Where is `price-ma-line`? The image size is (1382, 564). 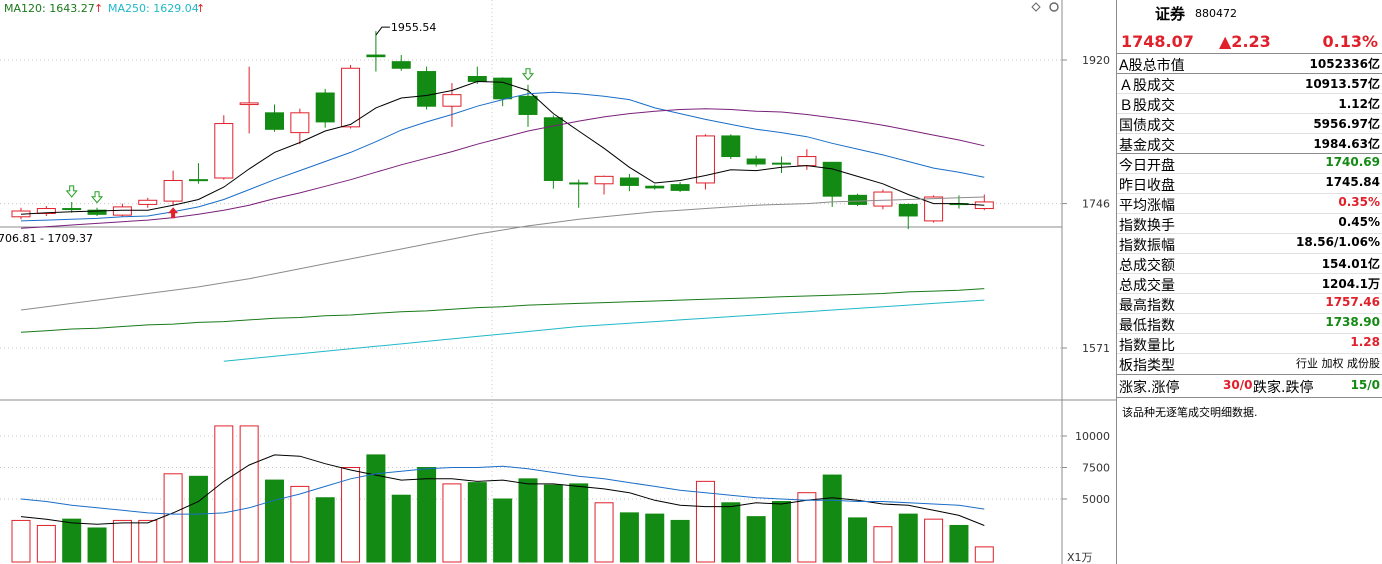 price-ma-line is located at coordinates (604, 330).